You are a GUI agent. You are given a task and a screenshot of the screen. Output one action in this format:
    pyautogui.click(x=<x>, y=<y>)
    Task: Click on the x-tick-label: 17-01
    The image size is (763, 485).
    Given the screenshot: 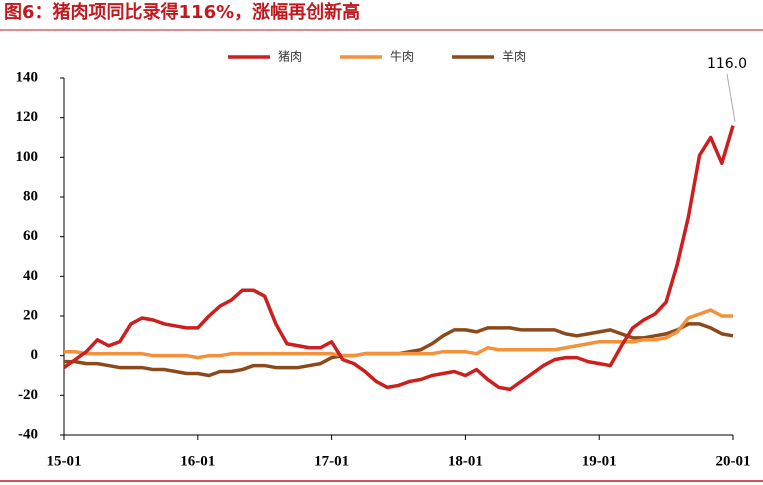 What is the action you would take?
    pyautogui.click(x=331, y=461)
    